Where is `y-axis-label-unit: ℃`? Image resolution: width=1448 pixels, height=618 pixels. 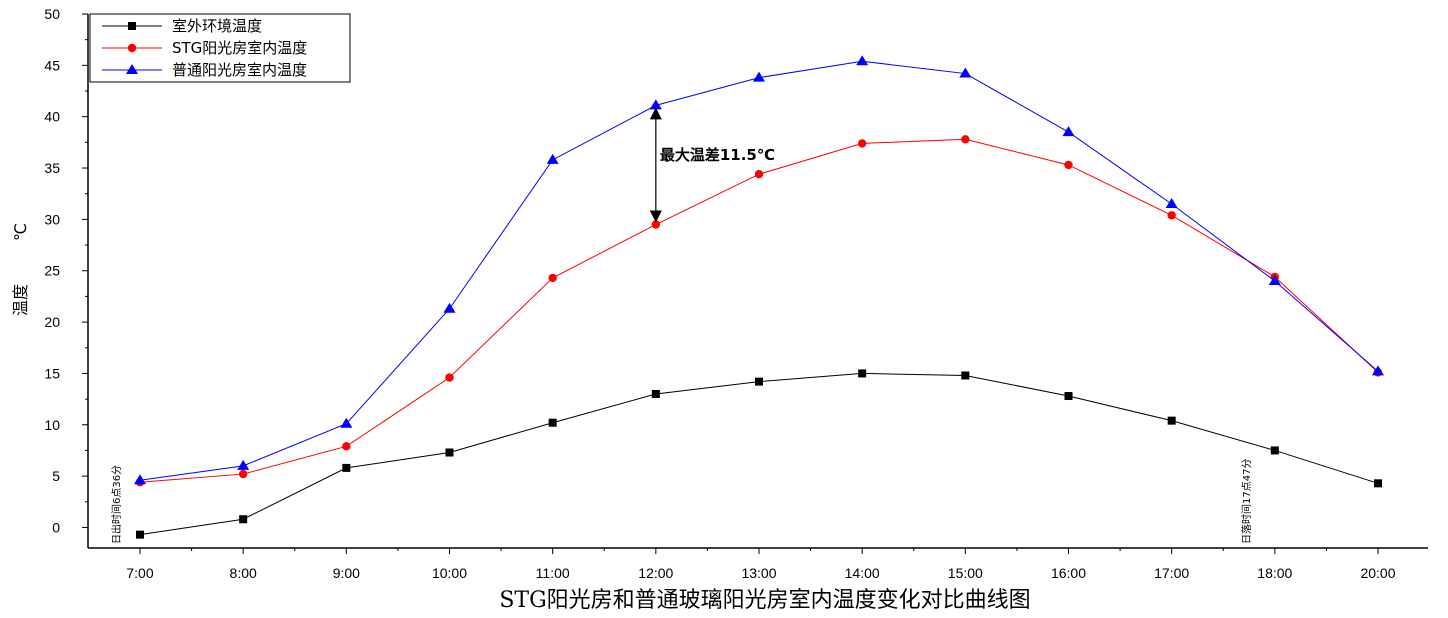 y-axis-label-unit: ℃ is located at coordinates (20, 232).